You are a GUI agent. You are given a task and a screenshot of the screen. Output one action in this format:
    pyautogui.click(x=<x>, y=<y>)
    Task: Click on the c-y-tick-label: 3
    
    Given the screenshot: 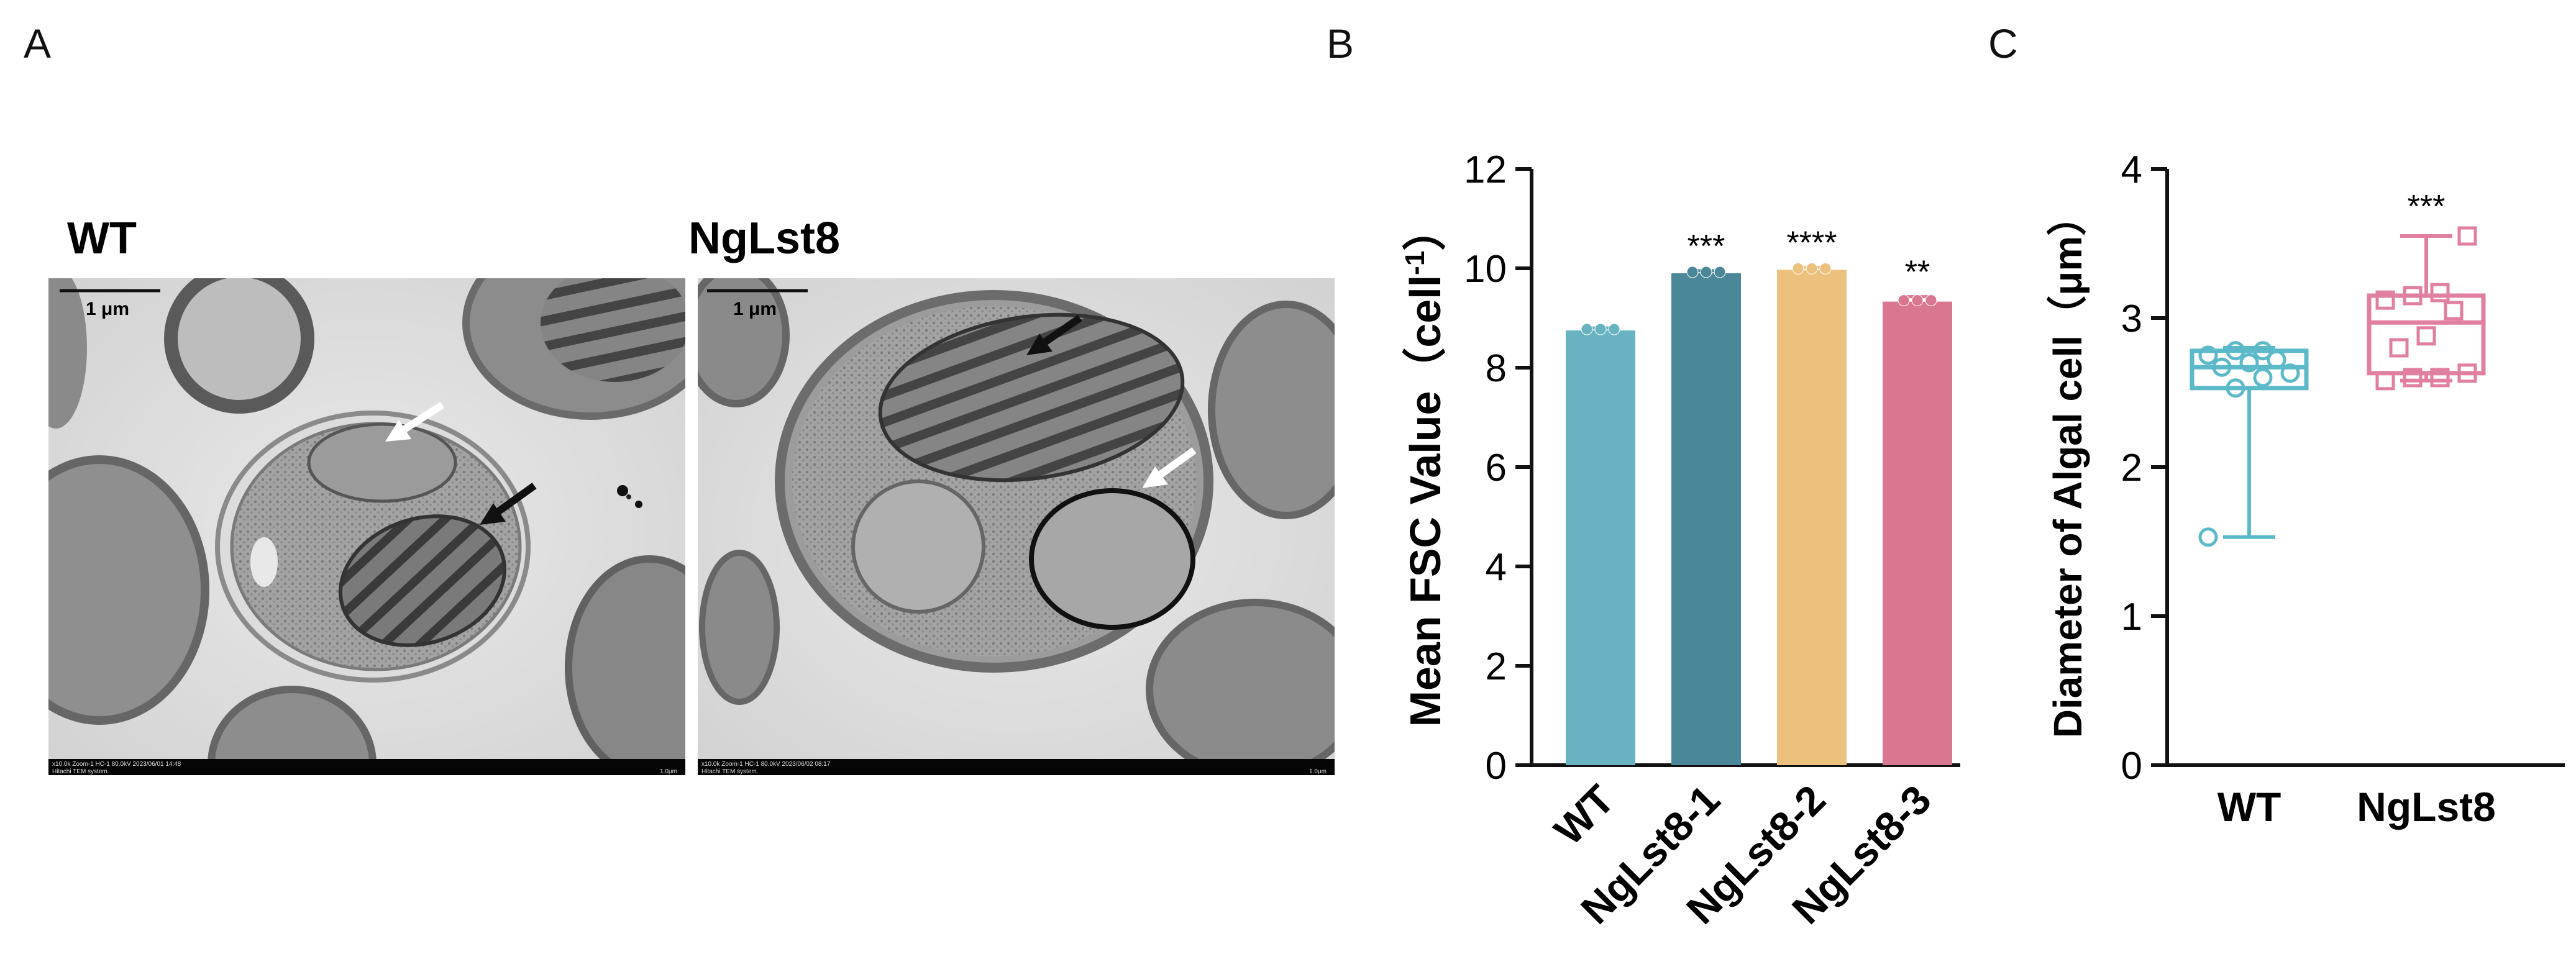 What is the action you would take?
    pyautogui.click(x=2131, y=319)
    